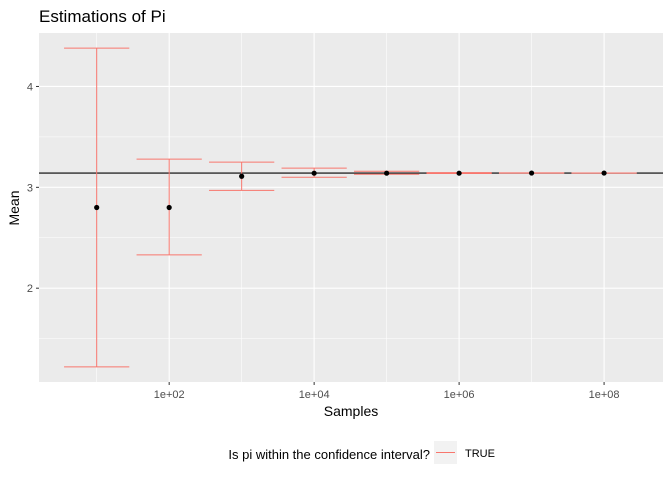 The image size is (672, 480). What do you see at coordinates (387, 391) in the screenshot?
I see `x-axis: 1e+02 1e+04 1e+06 1e+08` at bounding box center [387, 391].